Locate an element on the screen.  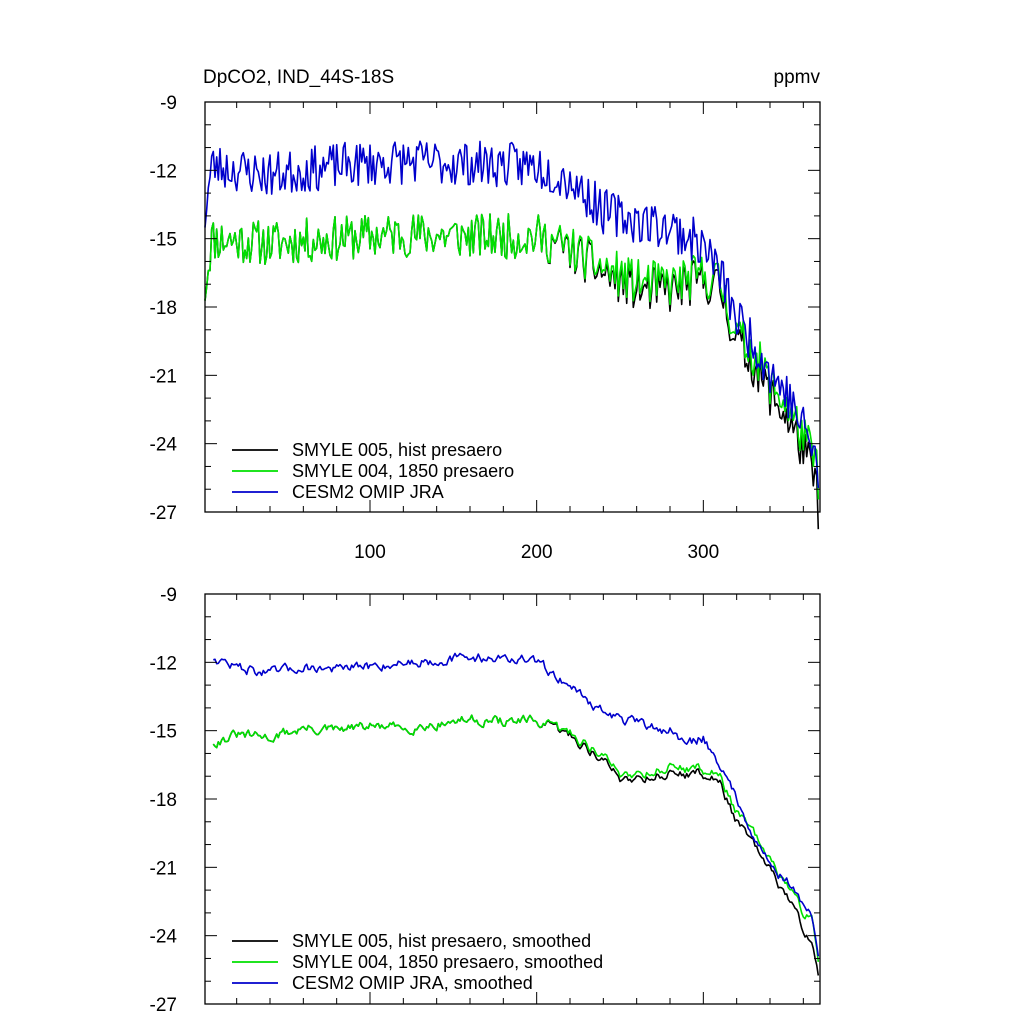
bottom-y-tick-labels: -9 -12 -15 -18 -21 -24 -27 is located at coordinates (164, 800).